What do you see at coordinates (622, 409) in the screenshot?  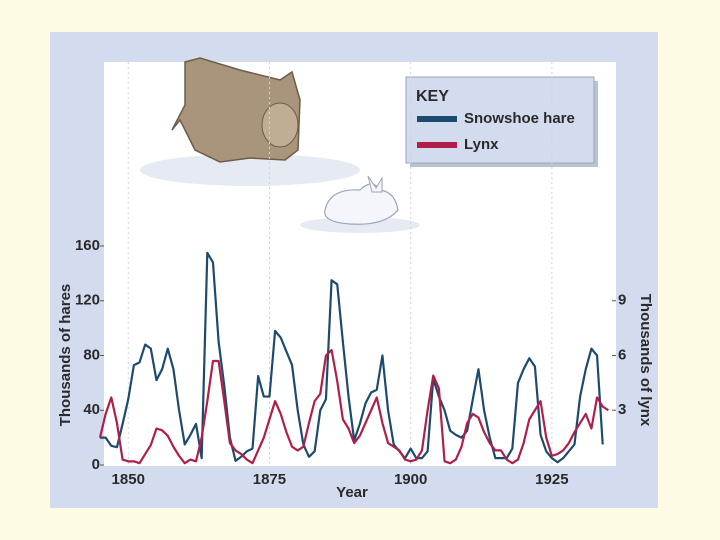 I see `y2-tick-label: 3` at bounding box center [622, 409].